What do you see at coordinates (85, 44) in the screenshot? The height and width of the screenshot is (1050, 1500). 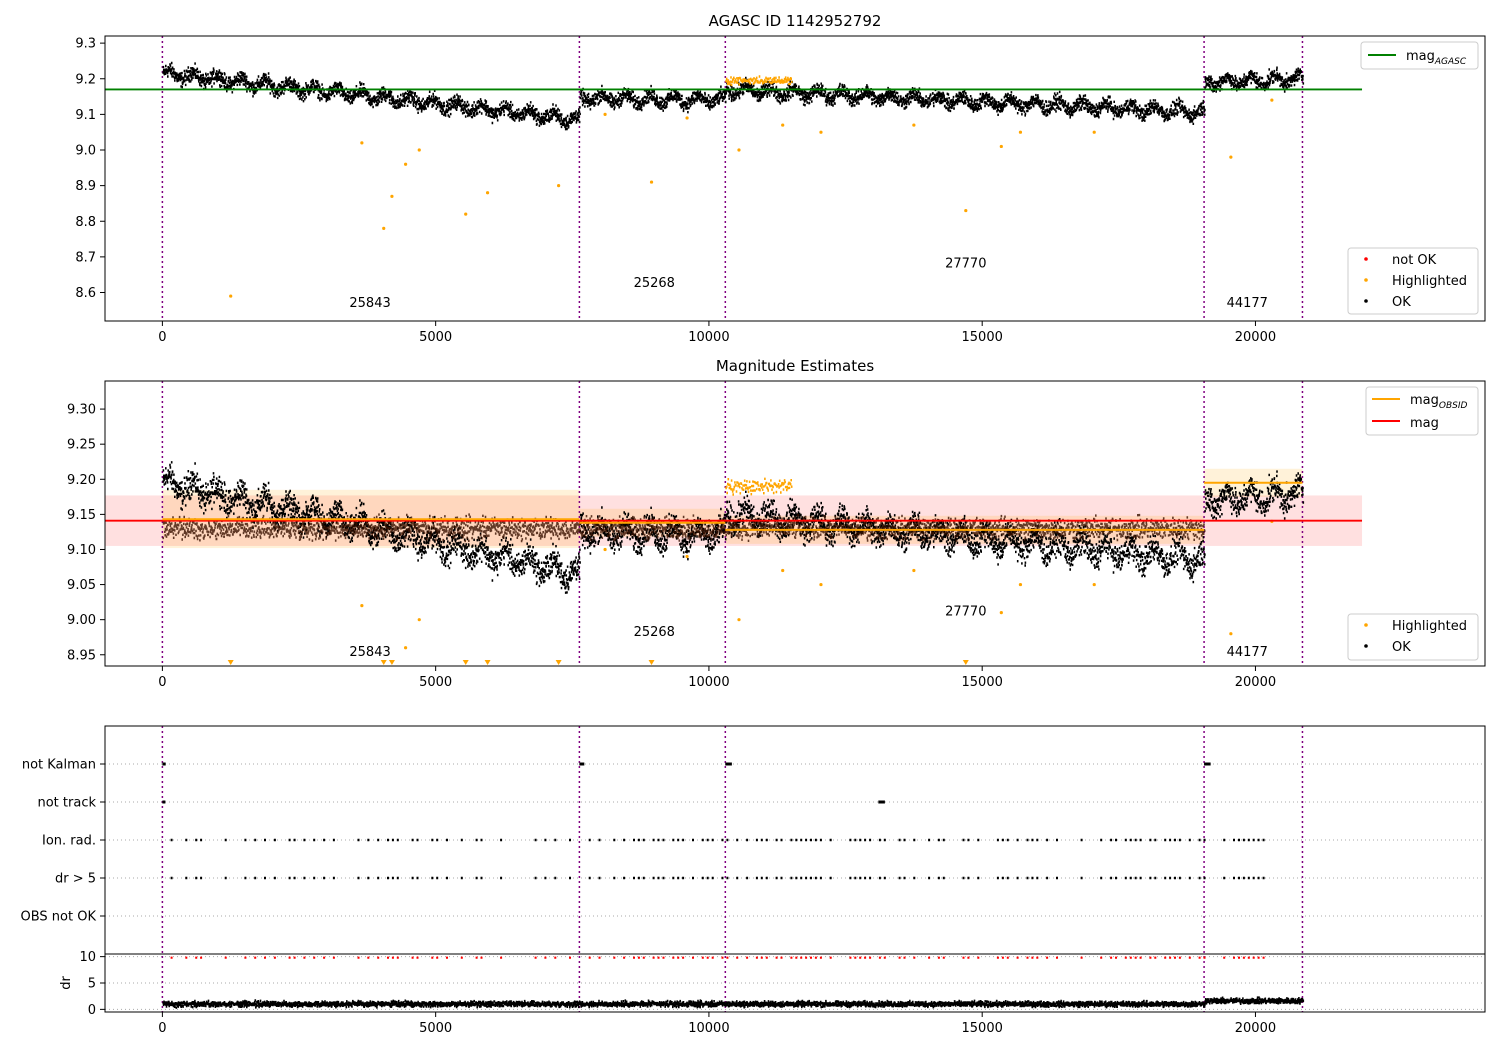 I see `y-tick-label: 9.3` at bounding box center [85, 44].